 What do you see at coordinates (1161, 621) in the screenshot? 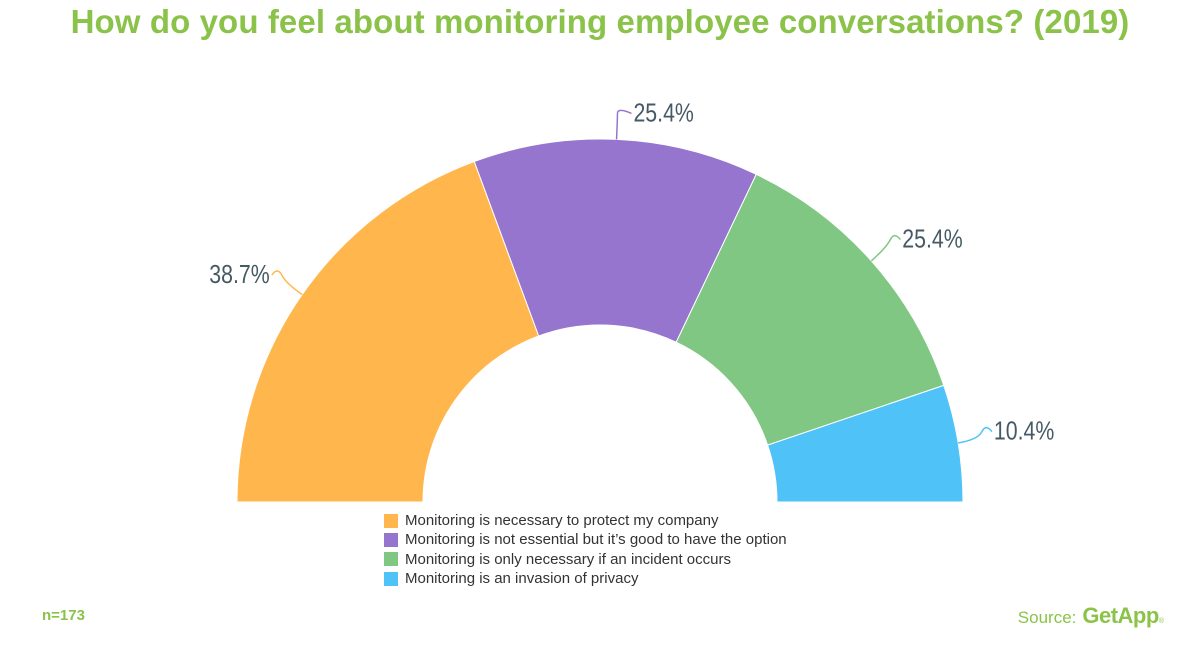
I see `registered-mark: ®` at bounding box center [1161, 621].